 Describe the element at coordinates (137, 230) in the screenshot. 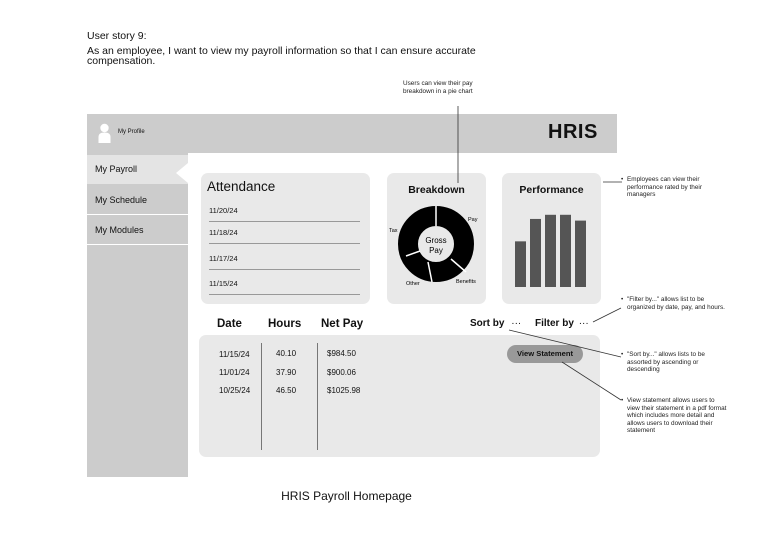

I see `sidebar-item-modules: My Modules` at that location.